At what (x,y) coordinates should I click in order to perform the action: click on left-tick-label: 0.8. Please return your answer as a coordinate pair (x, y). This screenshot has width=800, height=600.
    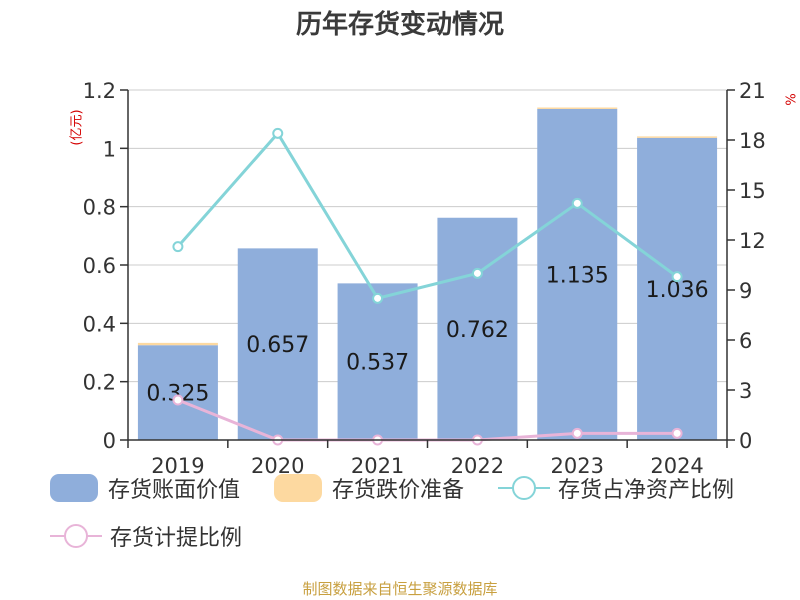
    Looking at the image, I should click on (99, 208).